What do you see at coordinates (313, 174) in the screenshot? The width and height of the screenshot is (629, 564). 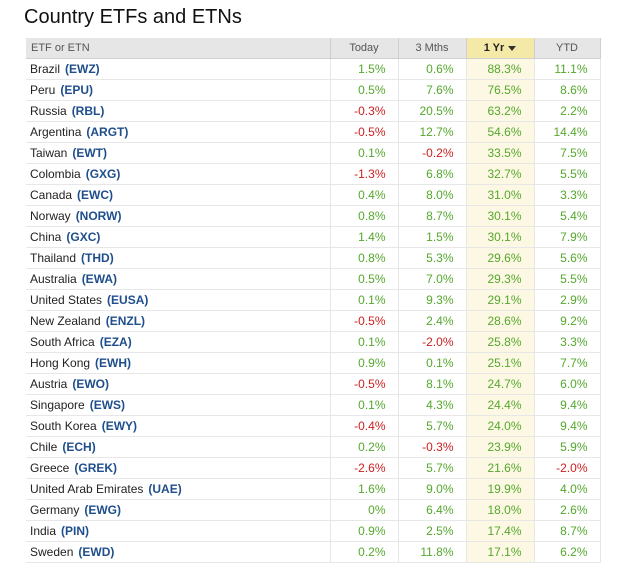 I see `table-row: Colombia (GXG) -1.3% 6.8% 32.7% 5.5%` at bounding box center [313, 174].